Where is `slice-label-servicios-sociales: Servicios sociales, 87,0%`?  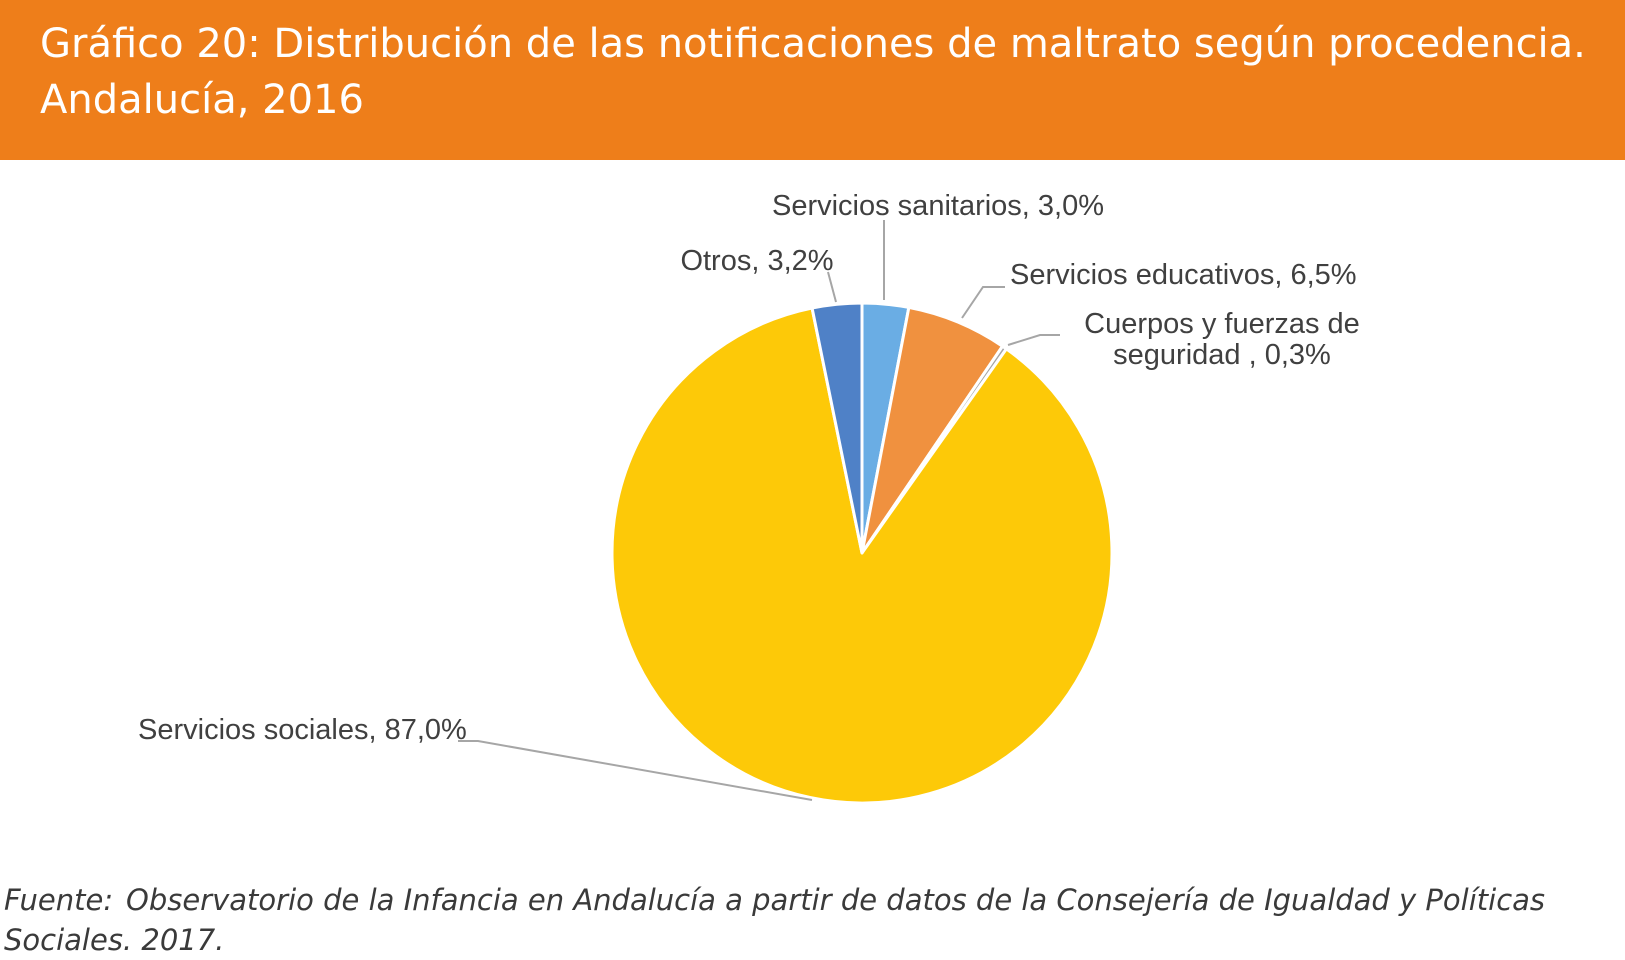
slice-label-servicios-sociales: Servicios sociales, 87,0% is located at coordinates (302, 730).